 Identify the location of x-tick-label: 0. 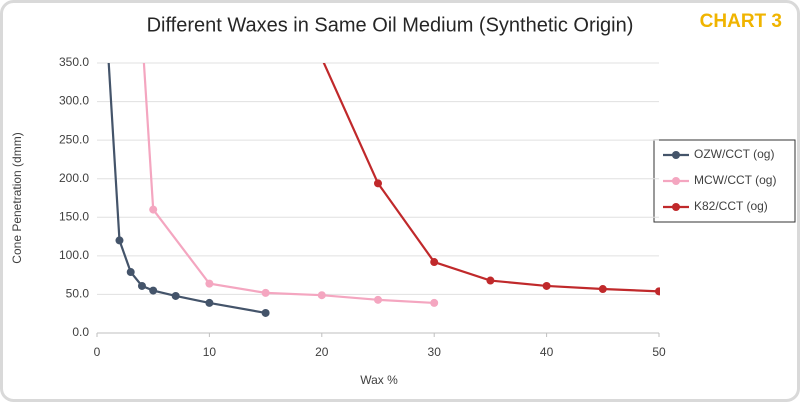
(97, 352).